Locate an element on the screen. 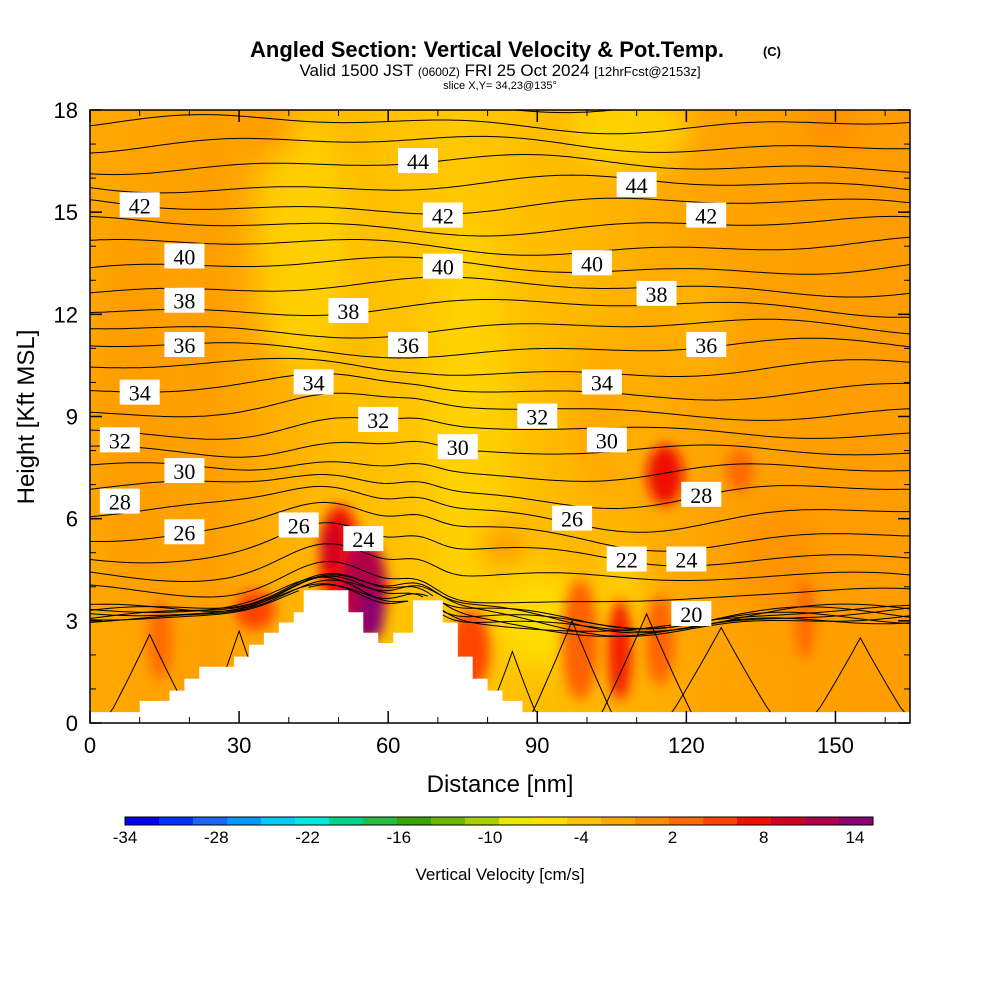  contour-label: 38 is located at coordinates (348, 310).